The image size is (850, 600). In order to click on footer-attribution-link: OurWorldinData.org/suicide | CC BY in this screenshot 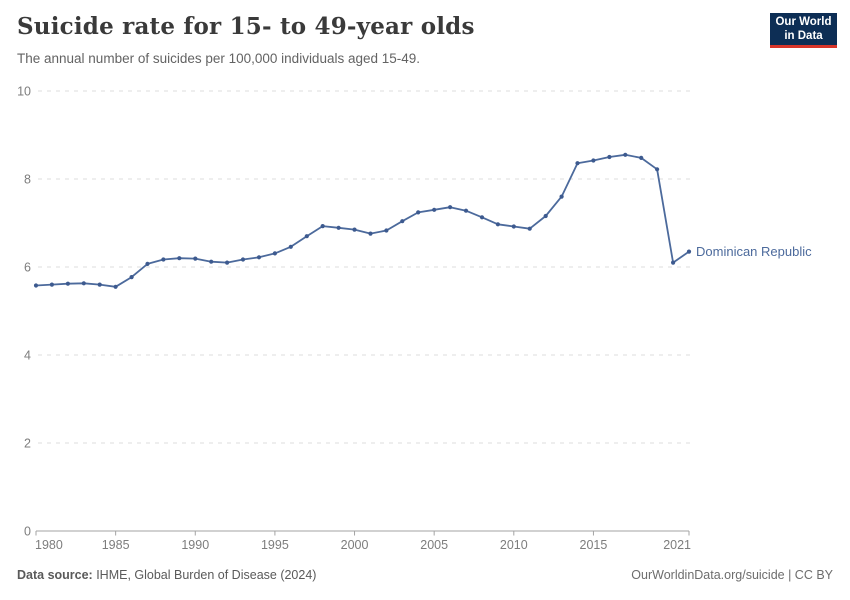, I will do `click(732, 575)`.